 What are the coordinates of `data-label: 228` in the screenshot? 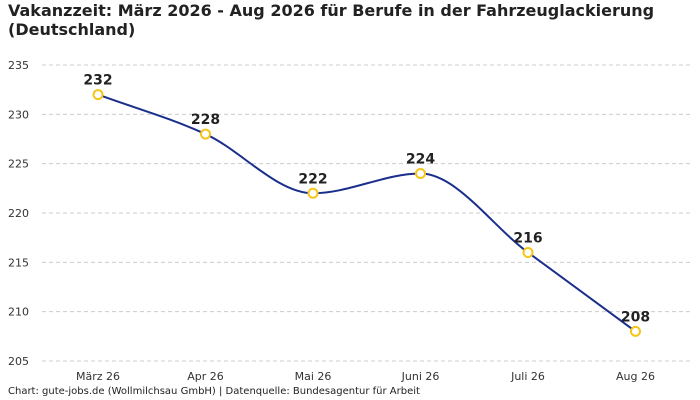 It's located at (205, 120).